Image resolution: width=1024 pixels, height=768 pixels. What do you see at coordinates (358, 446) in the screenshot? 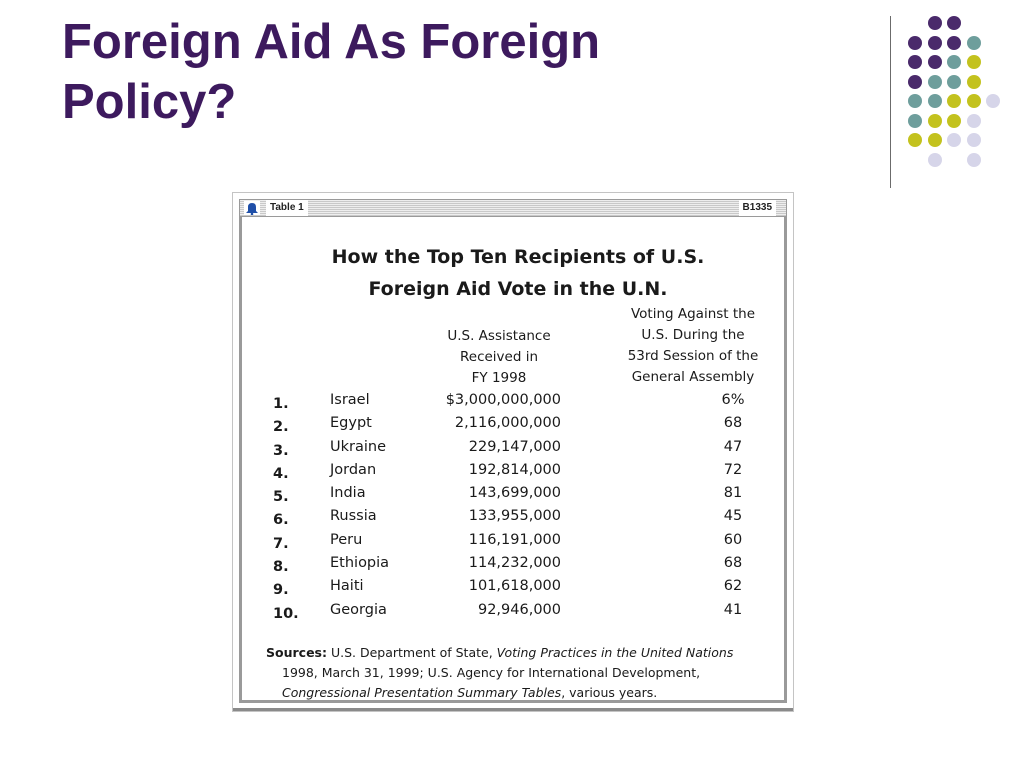
I see `row-country: Ukraine` at bounding box center [358, 446].